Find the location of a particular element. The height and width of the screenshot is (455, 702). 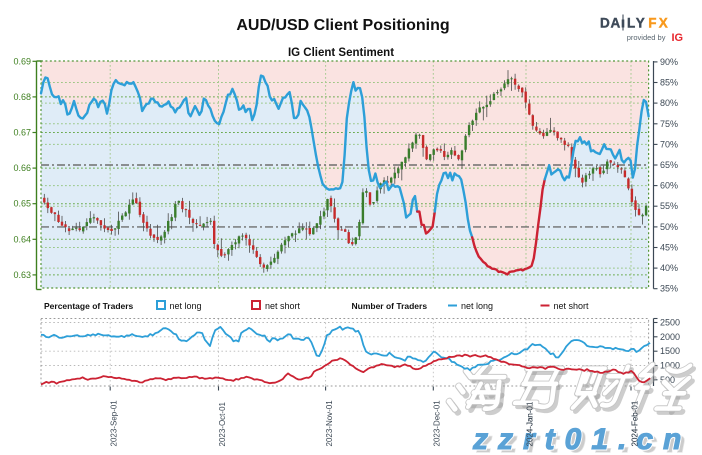

svg-text: 500 is located at coordinates (667, 380).